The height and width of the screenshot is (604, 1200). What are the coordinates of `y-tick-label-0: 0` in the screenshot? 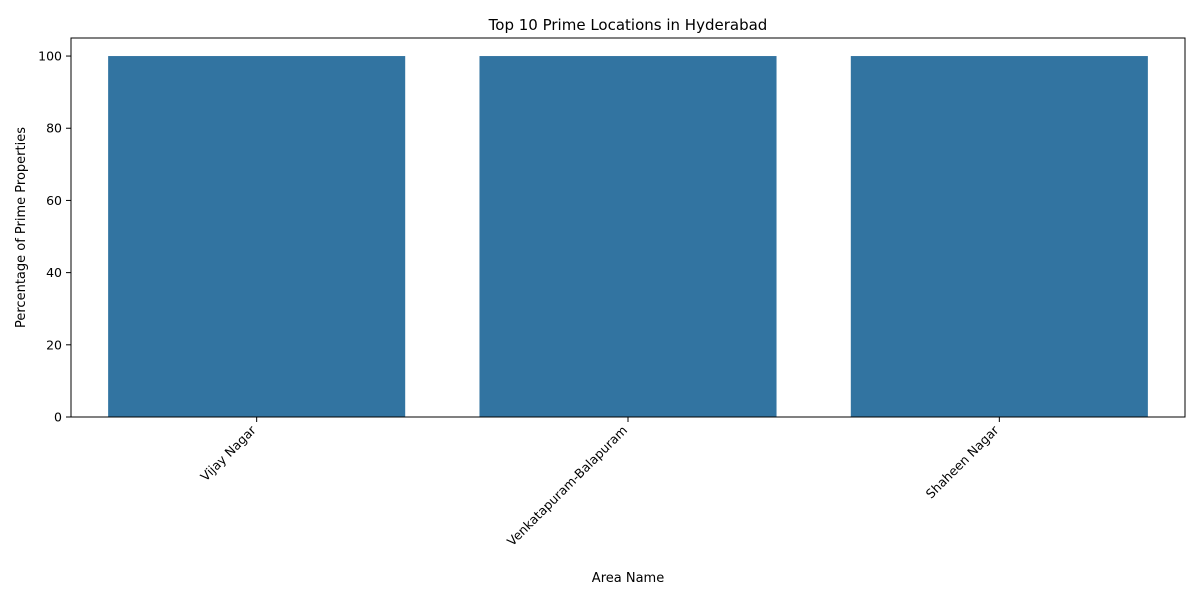 It's located at (58, 417).